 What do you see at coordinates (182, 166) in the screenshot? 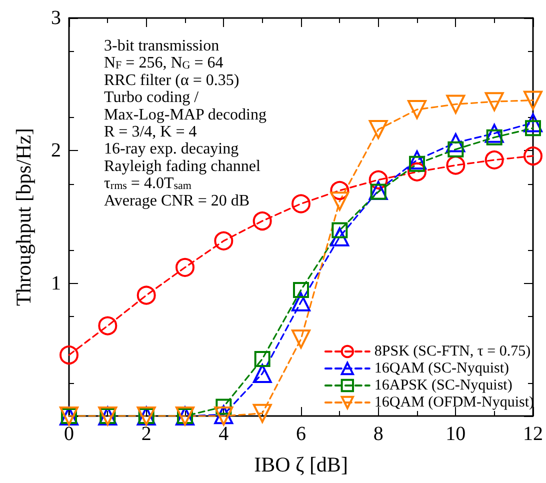
I see `annotation: Rayleigh fading channel` at bounding box center [182, 166].